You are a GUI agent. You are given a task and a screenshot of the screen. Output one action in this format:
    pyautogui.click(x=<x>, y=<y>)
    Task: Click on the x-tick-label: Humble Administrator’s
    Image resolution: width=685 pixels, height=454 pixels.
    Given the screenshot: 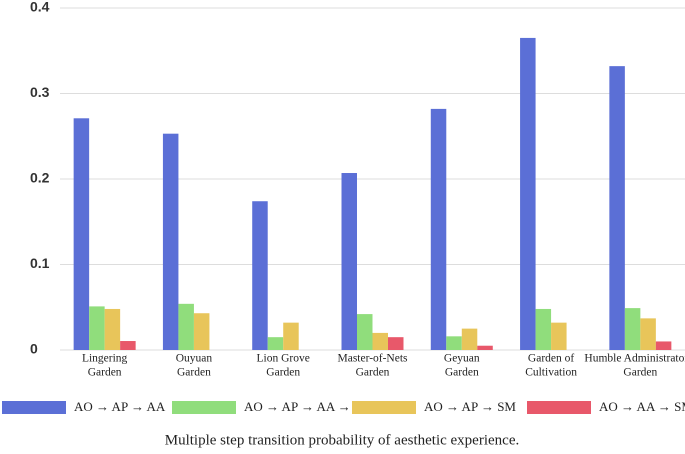 What is the action you would take?
    pyautogui.click(x=634, y=359)
    